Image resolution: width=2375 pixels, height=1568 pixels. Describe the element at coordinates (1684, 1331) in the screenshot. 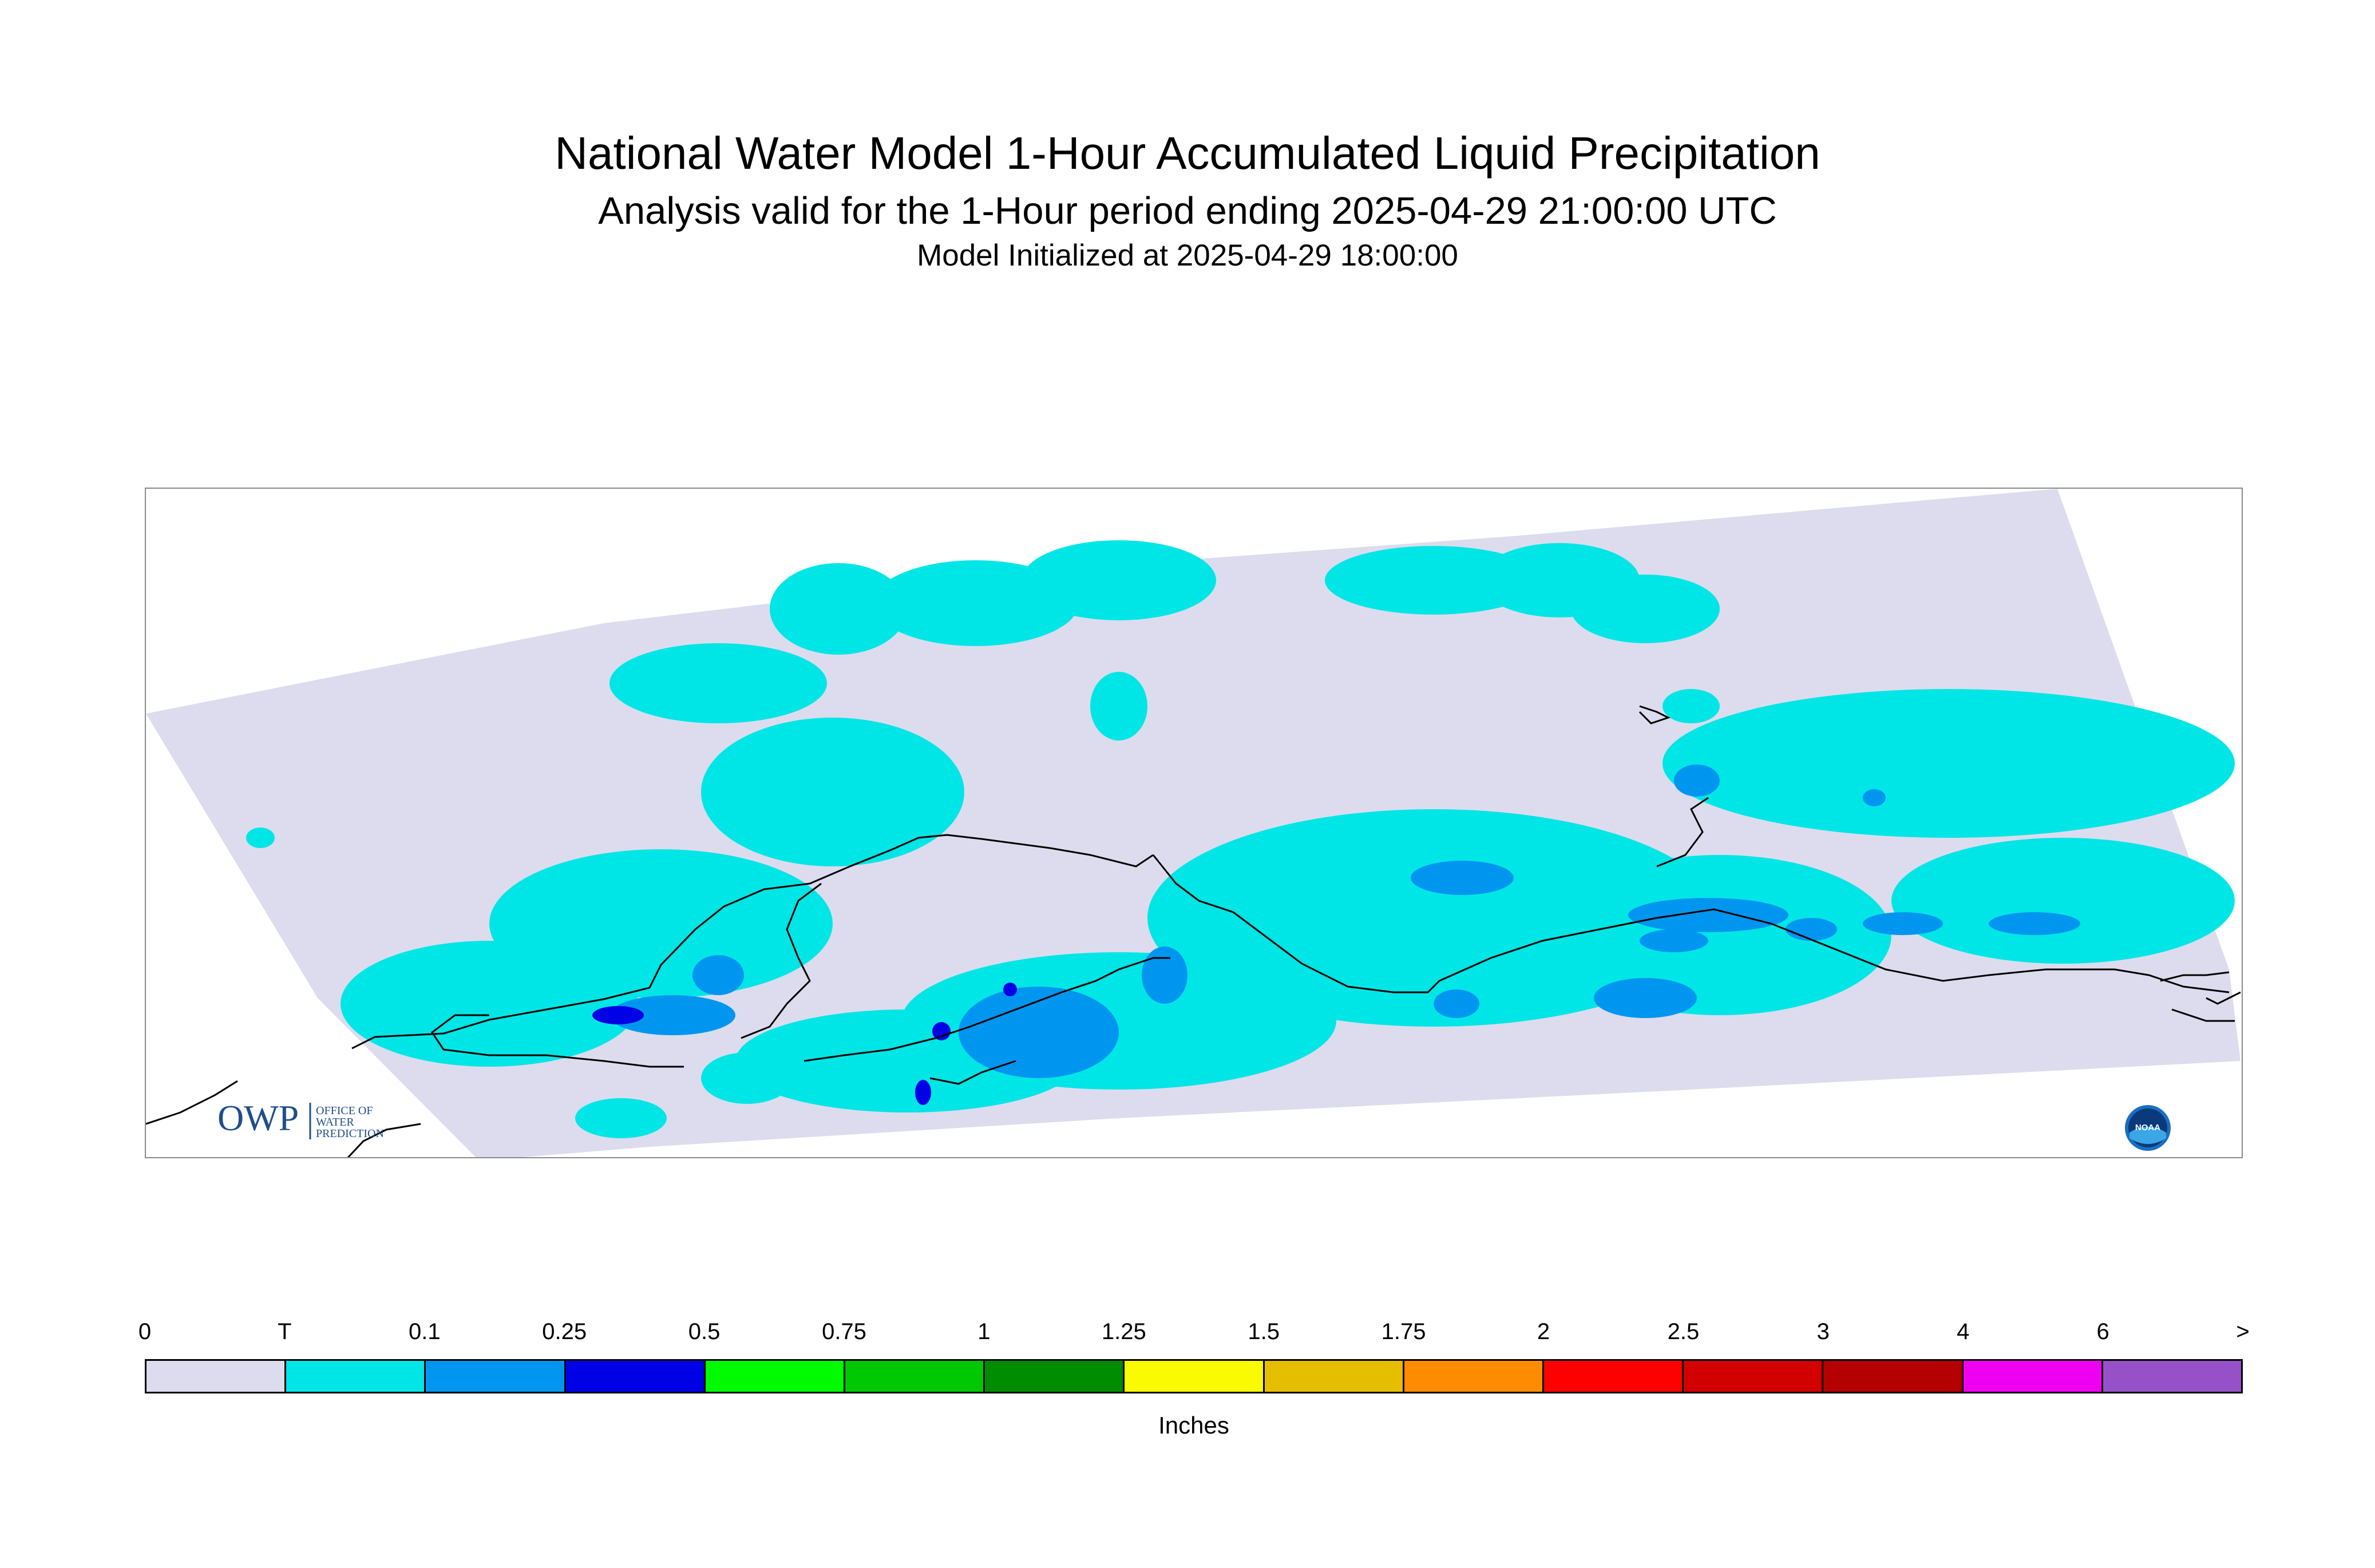

I see `legend-tick-label: 2.5` at that location.